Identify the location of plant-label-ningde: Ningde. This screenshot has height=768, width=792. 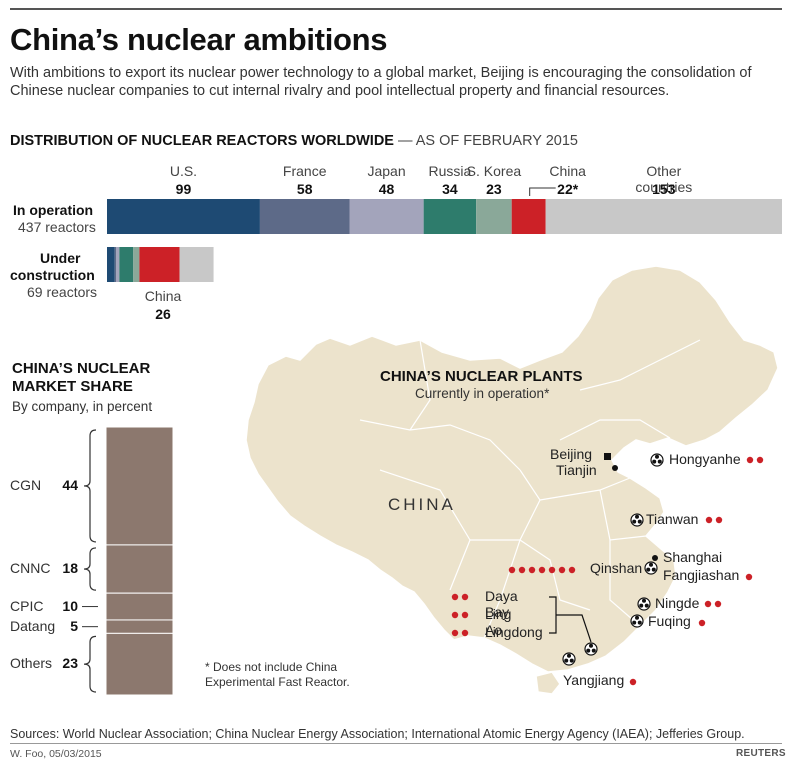
(677, 603).